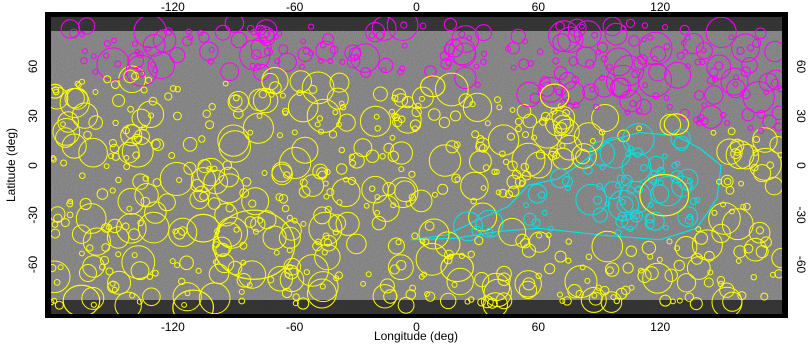 Image resolution: width=809 pixels, height=347 pixels. I want to click on y-tick-label-left: 60, so click(33, 67).